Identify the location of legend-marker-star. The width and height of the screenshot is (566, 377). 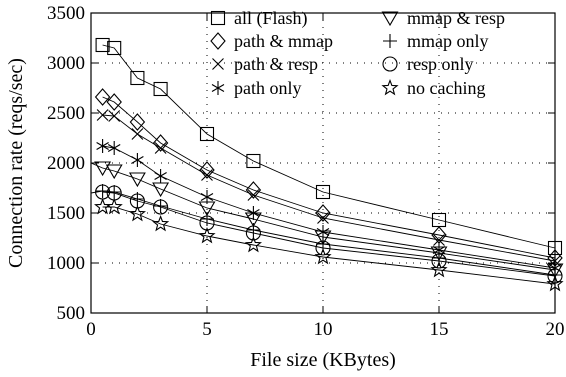
(390, 87).